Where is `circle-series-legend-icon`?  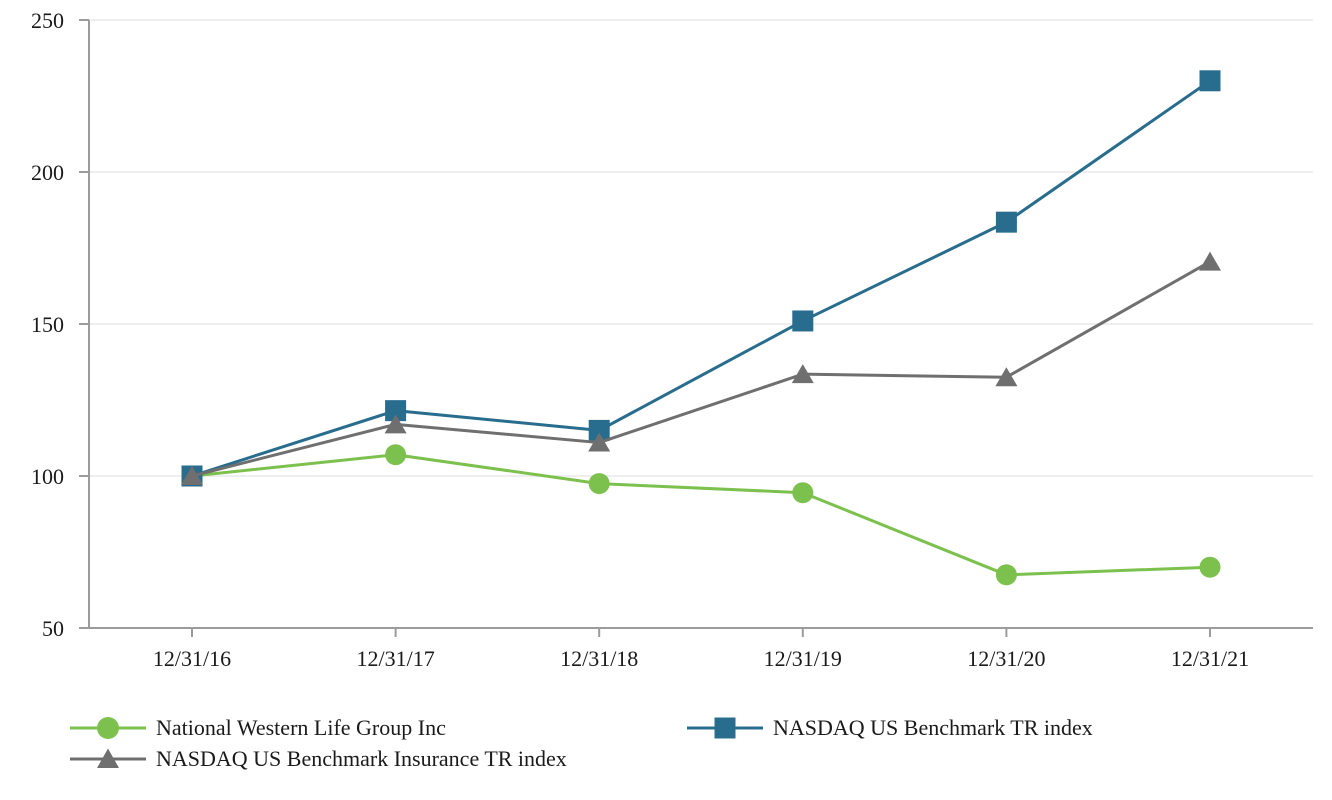 circle-series-legend-icon is located at coordinates (108, 727).